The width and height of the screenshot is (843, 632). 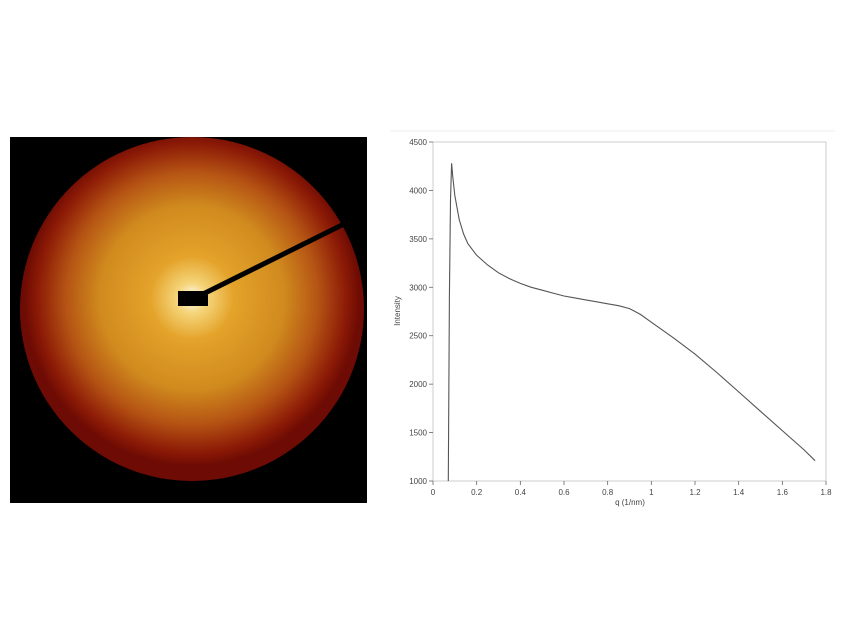 I want to click on x-tick-label: 1.6, so click(x=783, y=492).